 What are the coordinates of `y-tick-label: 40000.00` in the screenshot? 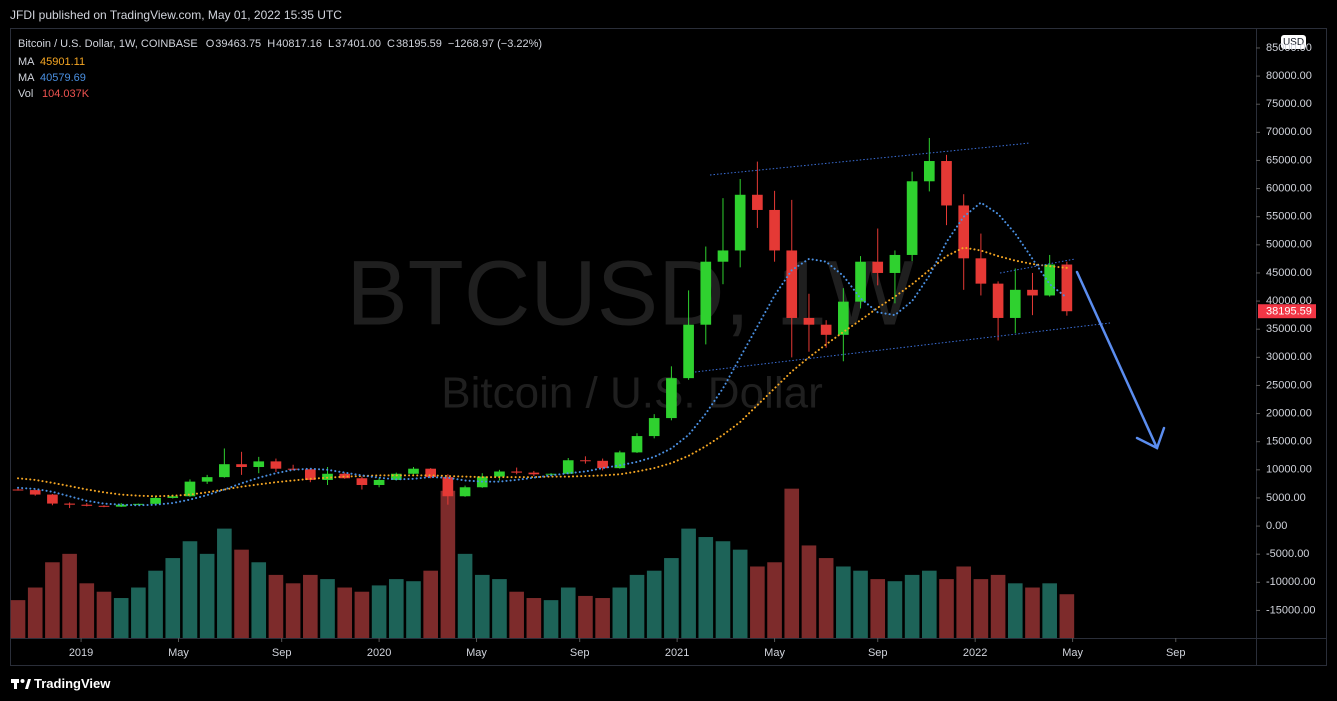 It's located at (1289, 301).